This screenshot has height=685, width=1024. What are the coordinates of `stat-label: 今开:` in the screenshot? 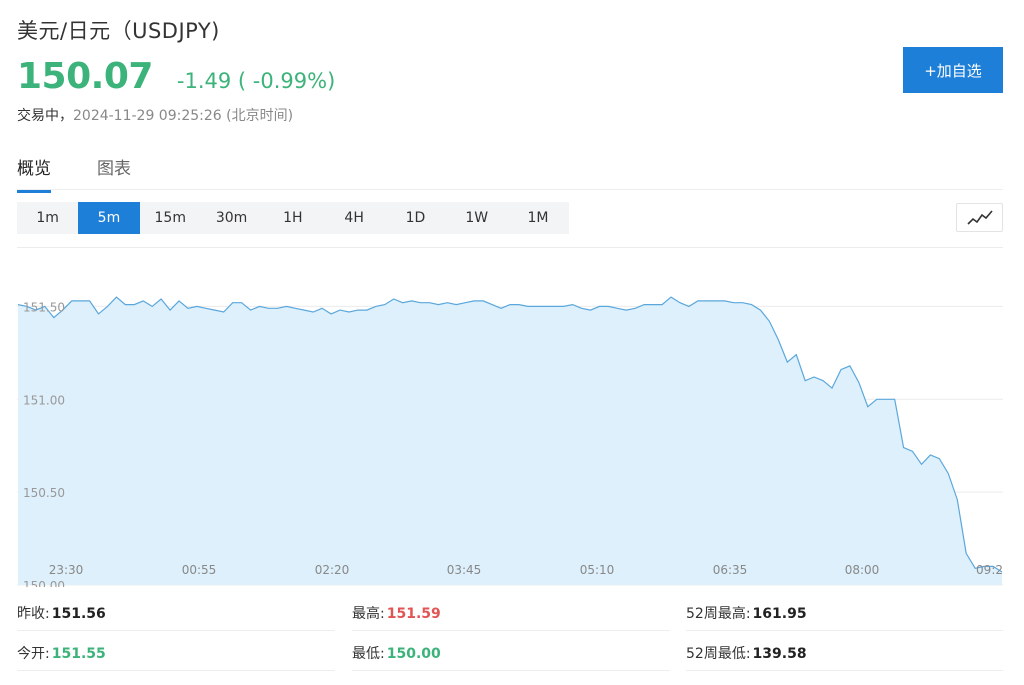 It's located at (33, 654).